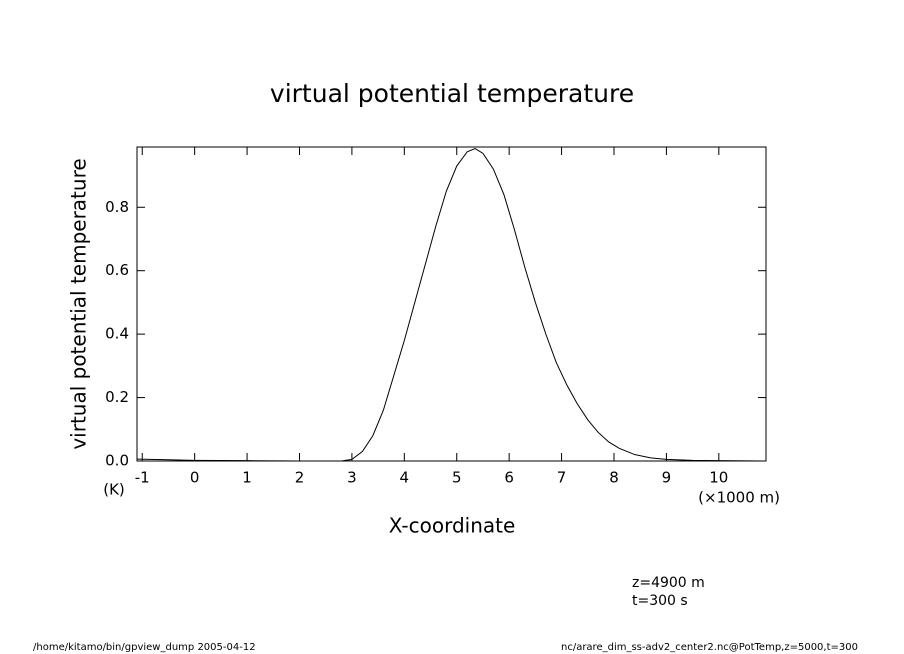 The image size is (904, 654). What do you see at coordinates (668, 583) in the screenshot?
I see `annotation: z=4900 m` at bounding box center [668, 583].